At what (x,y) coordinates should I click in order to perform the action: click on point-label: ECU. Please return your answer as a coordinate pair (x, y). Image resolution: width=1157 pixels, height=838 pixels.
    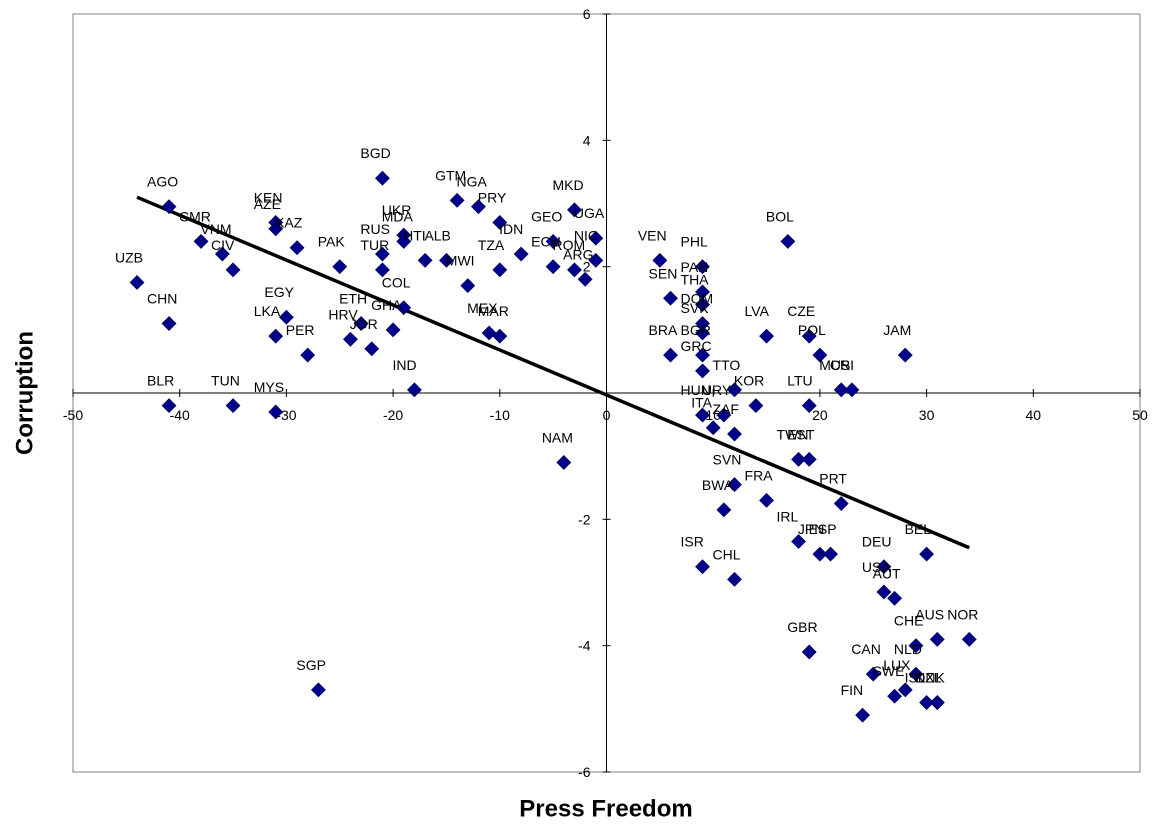
    Looking at the image, I should click on (546, 242).